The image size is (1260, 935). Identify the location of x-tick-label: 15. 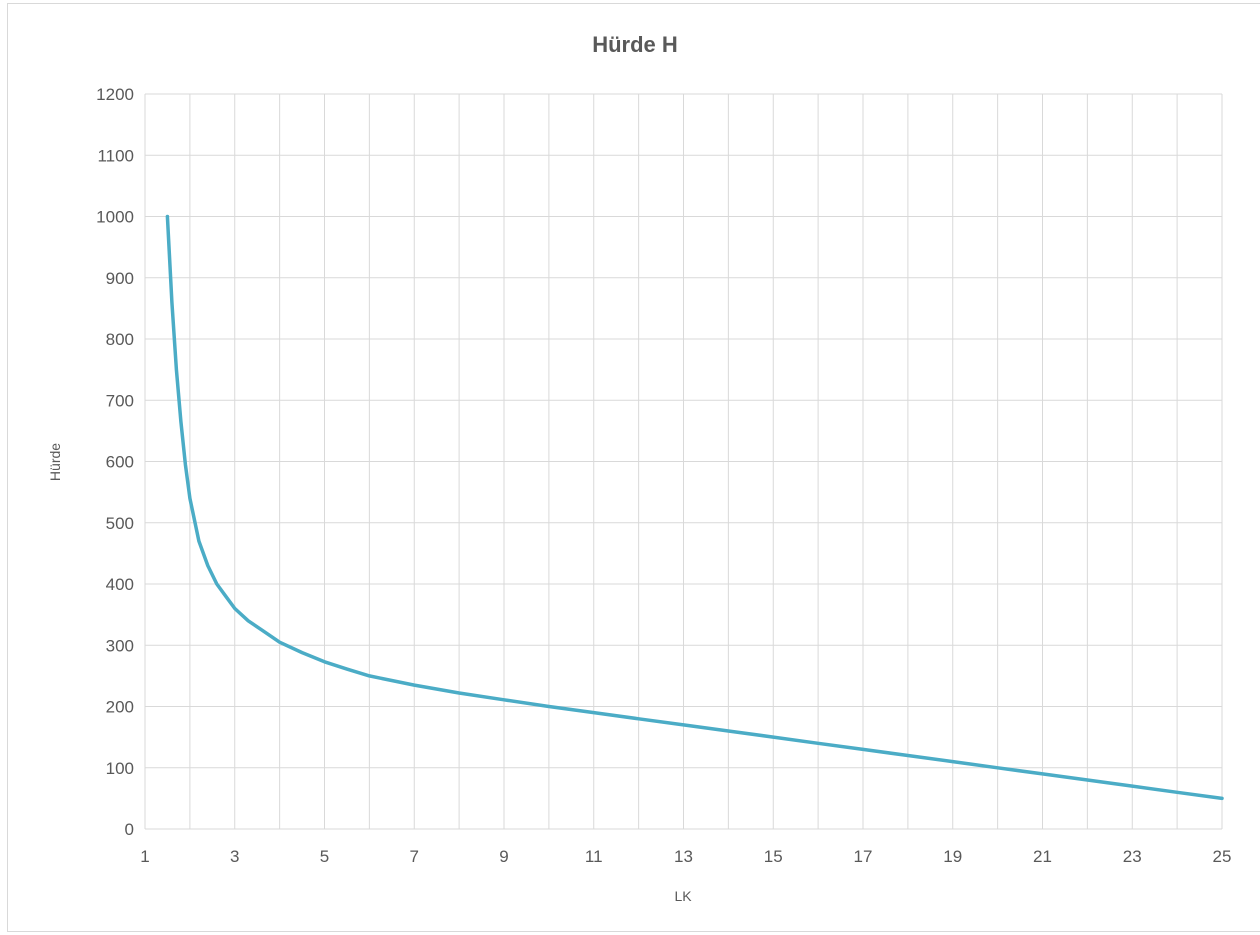
(773, 856).